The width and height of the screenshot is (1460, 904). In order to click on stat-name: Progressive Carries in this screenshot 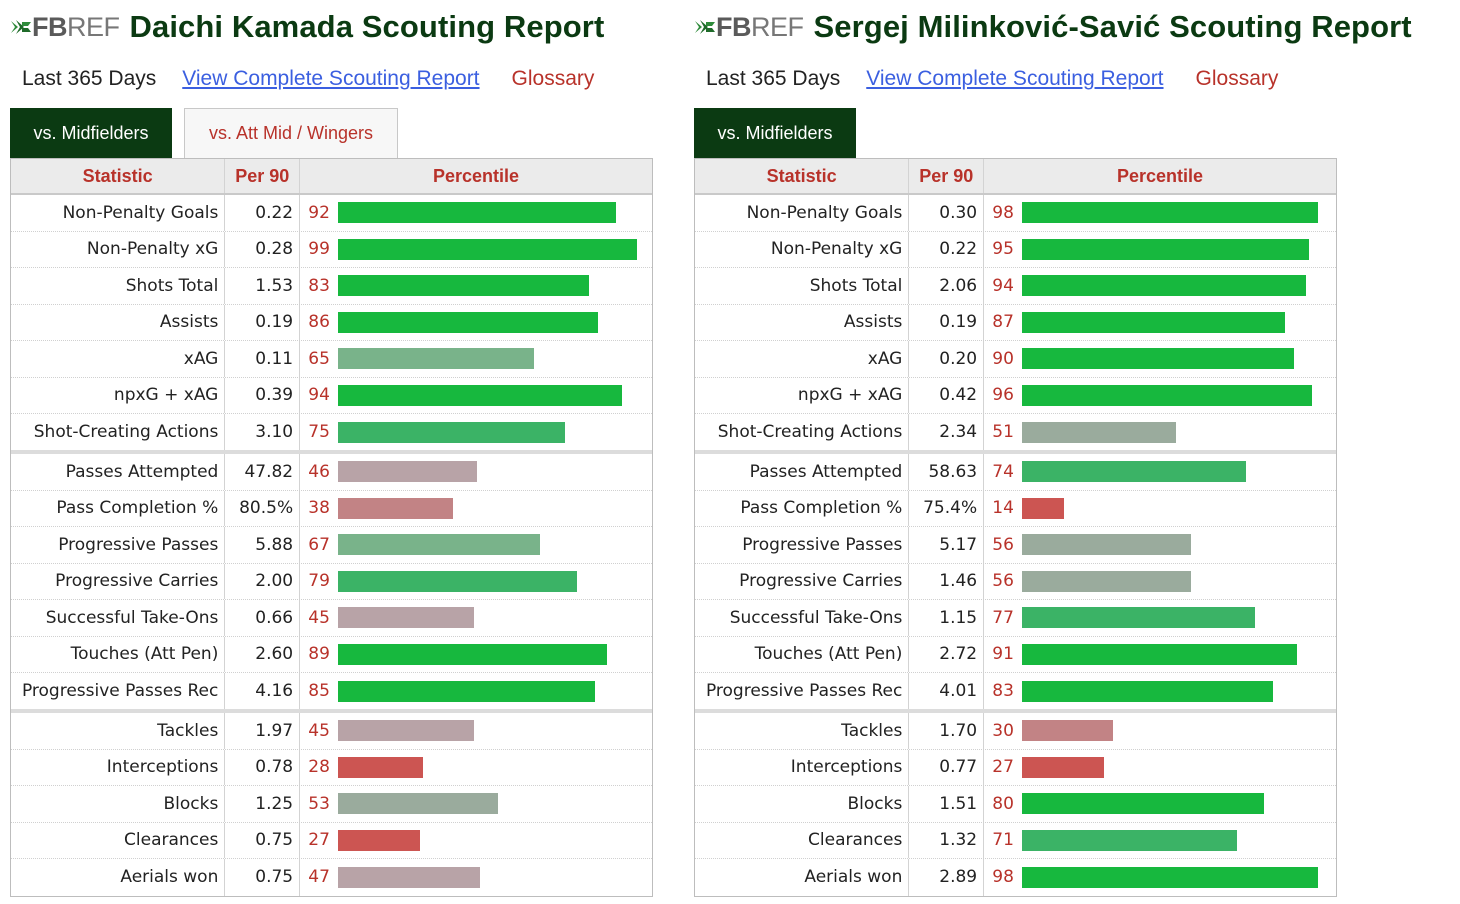, I will do `click(802, 581)`.